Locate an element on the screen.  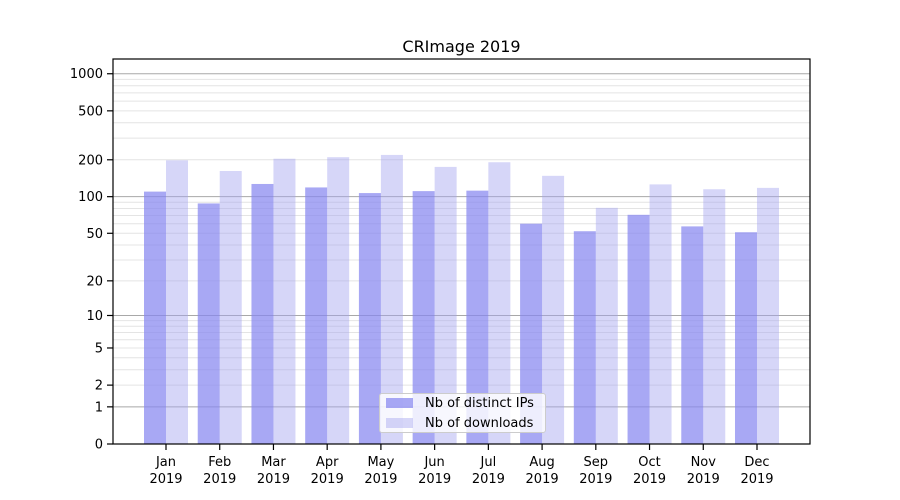
x-tick-label-month: Dec is located at coordinates (756, 462).